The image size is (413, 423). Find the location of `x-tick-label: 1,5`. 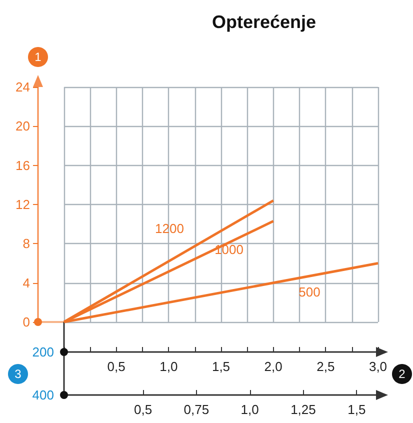

x-tick-label: 1,5 is located at coordinates (221, 366).